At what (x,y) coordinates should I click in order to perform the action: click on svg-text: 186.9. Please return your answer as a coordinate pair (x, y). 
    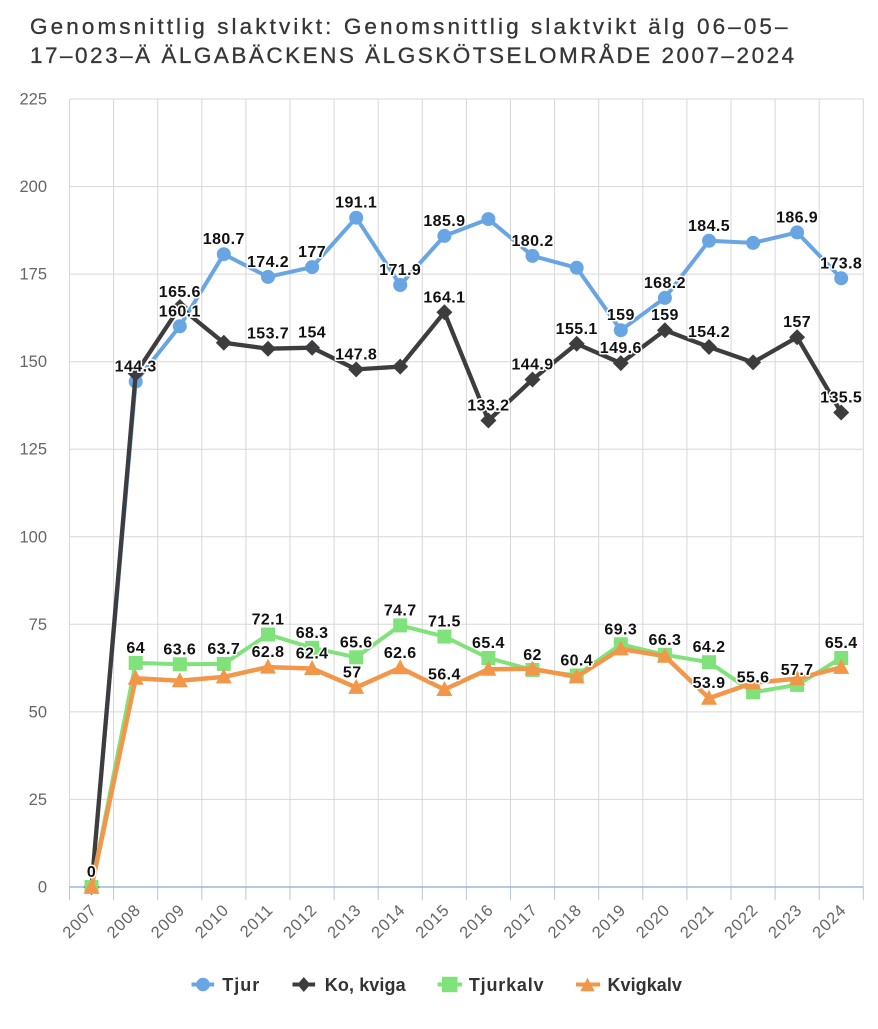
    Looking at the image, I should click on (797, 217).